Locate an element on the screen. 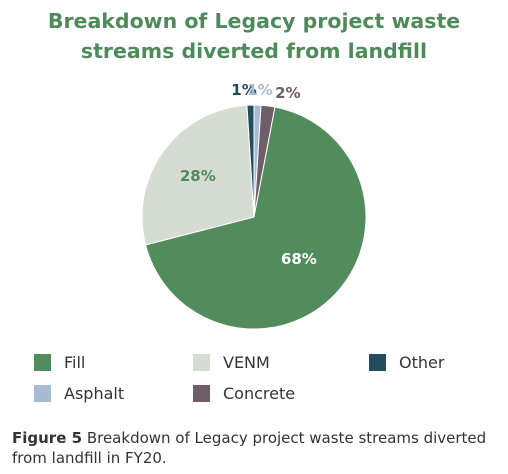 The image size is (508, 474). pie-label-other: 1% is located at coordinates (243, 90).